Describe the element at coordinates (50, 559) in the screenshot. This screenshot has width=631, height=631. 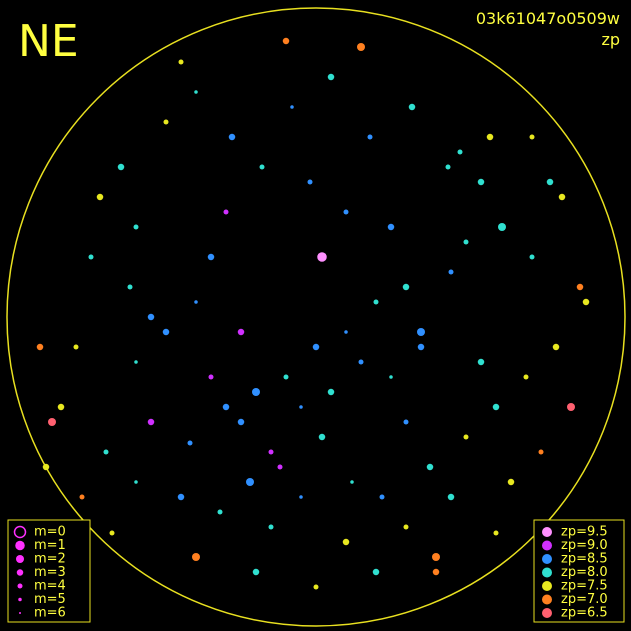
I see `magnitude-label: m=2` at that location.